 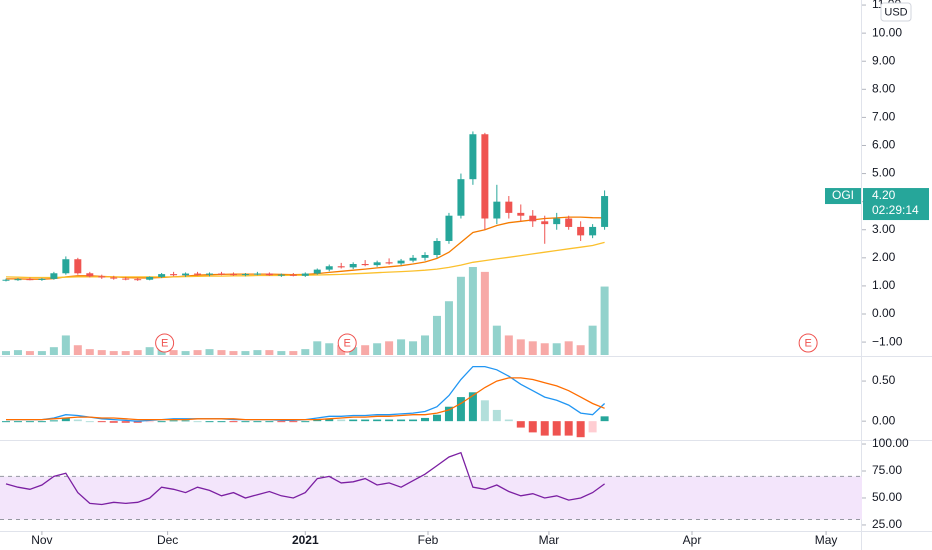 I want to click on y-tick-label: 8.00, so click(x=884, y=88).